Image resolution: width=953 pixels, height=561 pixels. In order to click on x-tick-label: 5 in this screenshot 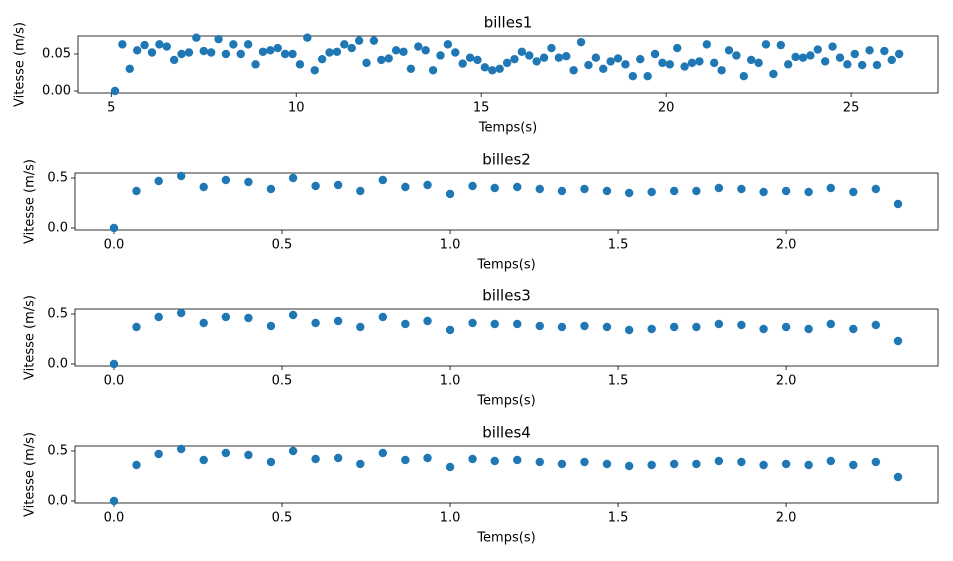, I will do `click(111, 108)`.